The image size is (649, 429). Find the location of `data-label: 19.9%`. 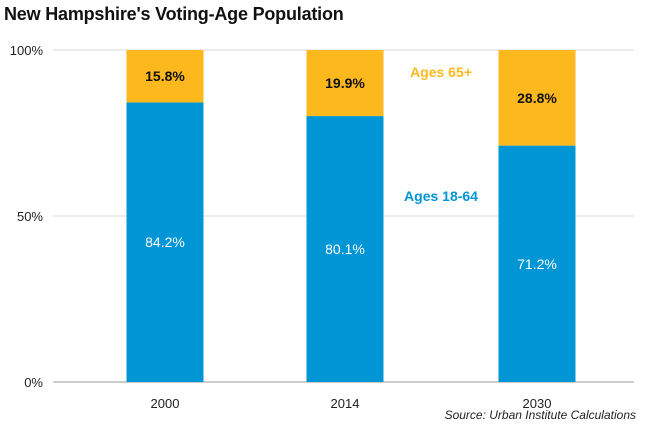

data-label: 19.9% is located at coordinates (345, 83).